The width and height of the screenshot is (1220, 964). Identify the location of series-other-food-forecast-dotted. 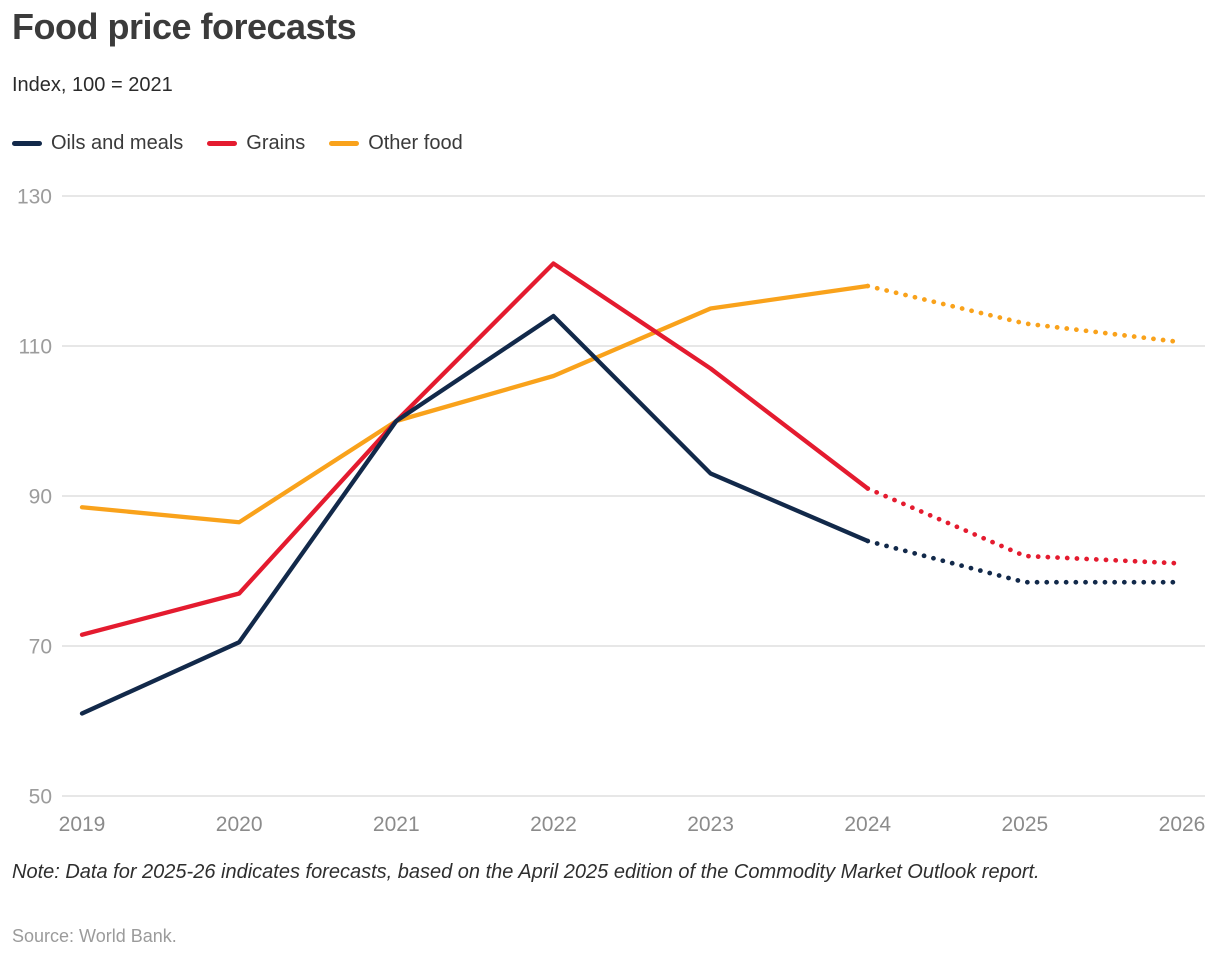
(1025, 314).